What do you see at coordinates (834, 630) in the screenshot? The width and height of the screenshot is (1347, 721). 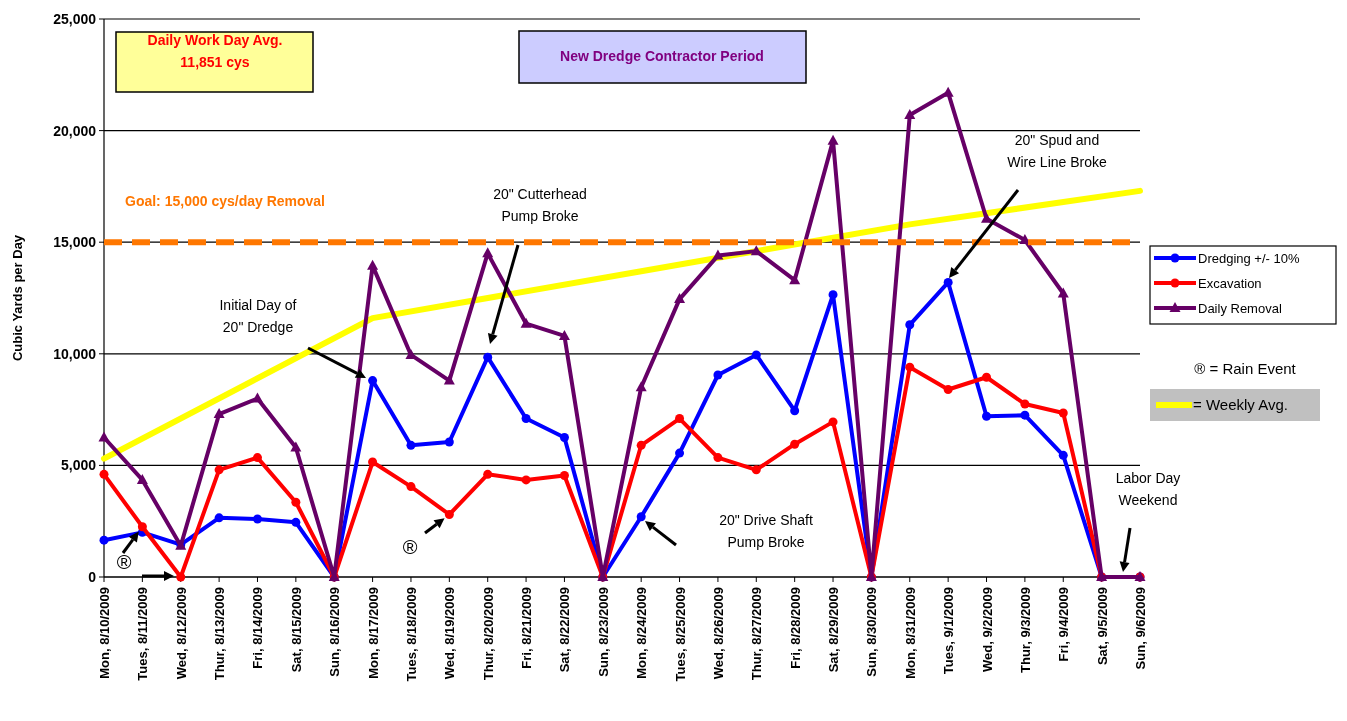 I see `x-tick-label: Sat, 8/29/2009` at bounding box center [834, 630].